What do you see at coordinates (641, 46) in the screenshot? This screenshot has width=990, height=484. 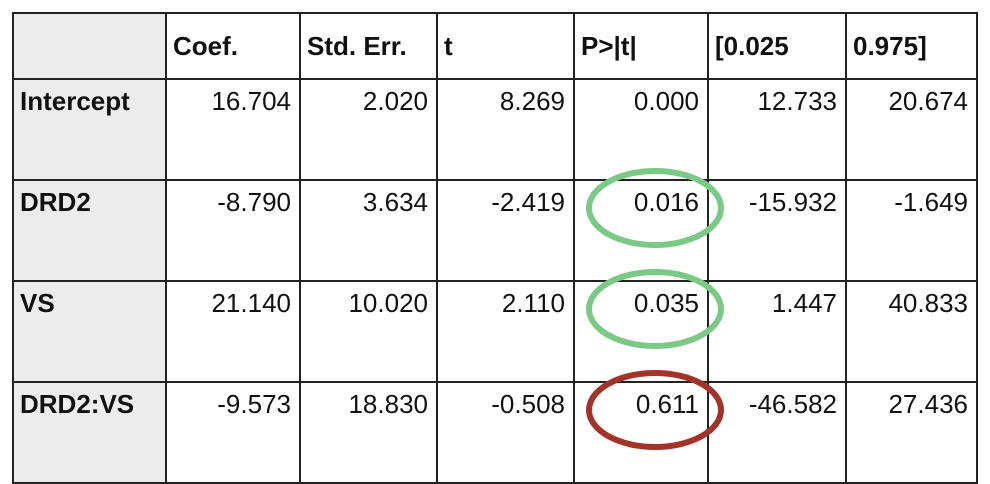 I see `header-p-value: P>|t|` at bounding box center [641, 46].